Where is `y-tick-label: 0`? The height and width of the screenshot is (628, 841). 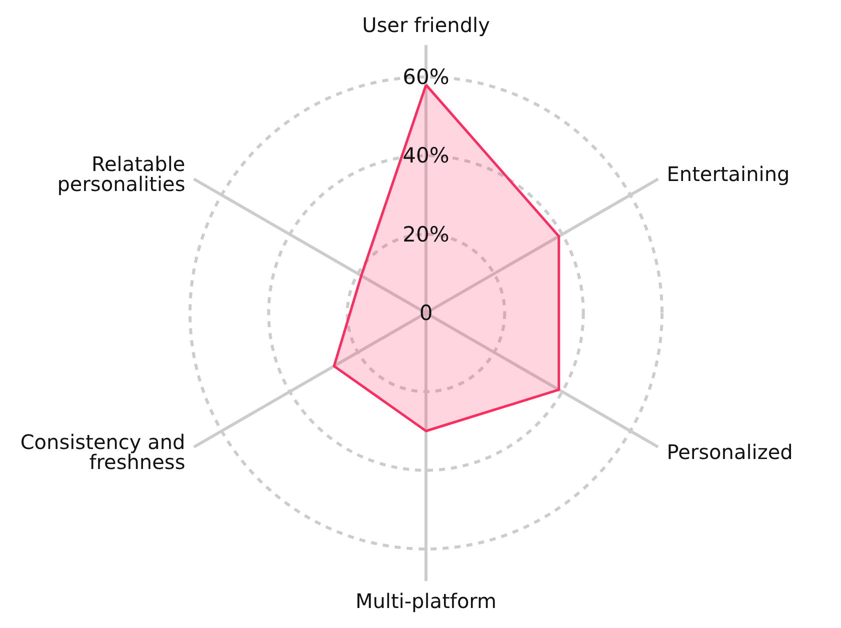 y-tick-label: 0 is located at coordinates (426, 313).